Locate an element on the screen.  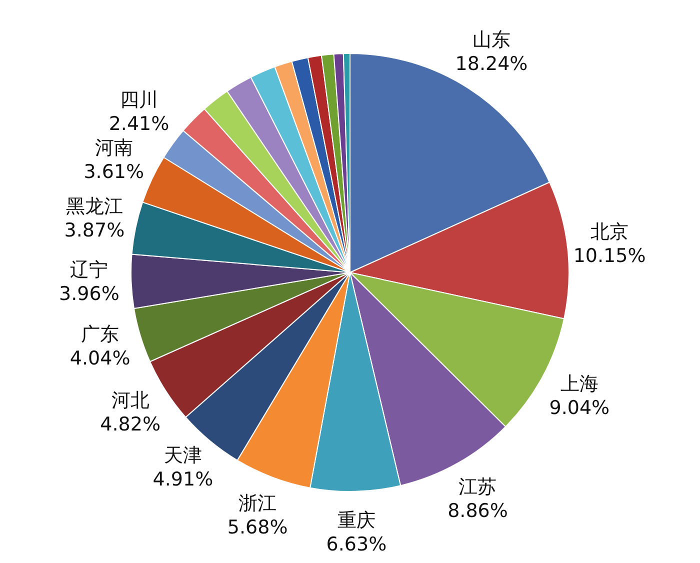
data-label: 3.96% is located at coordinates (89, 294).